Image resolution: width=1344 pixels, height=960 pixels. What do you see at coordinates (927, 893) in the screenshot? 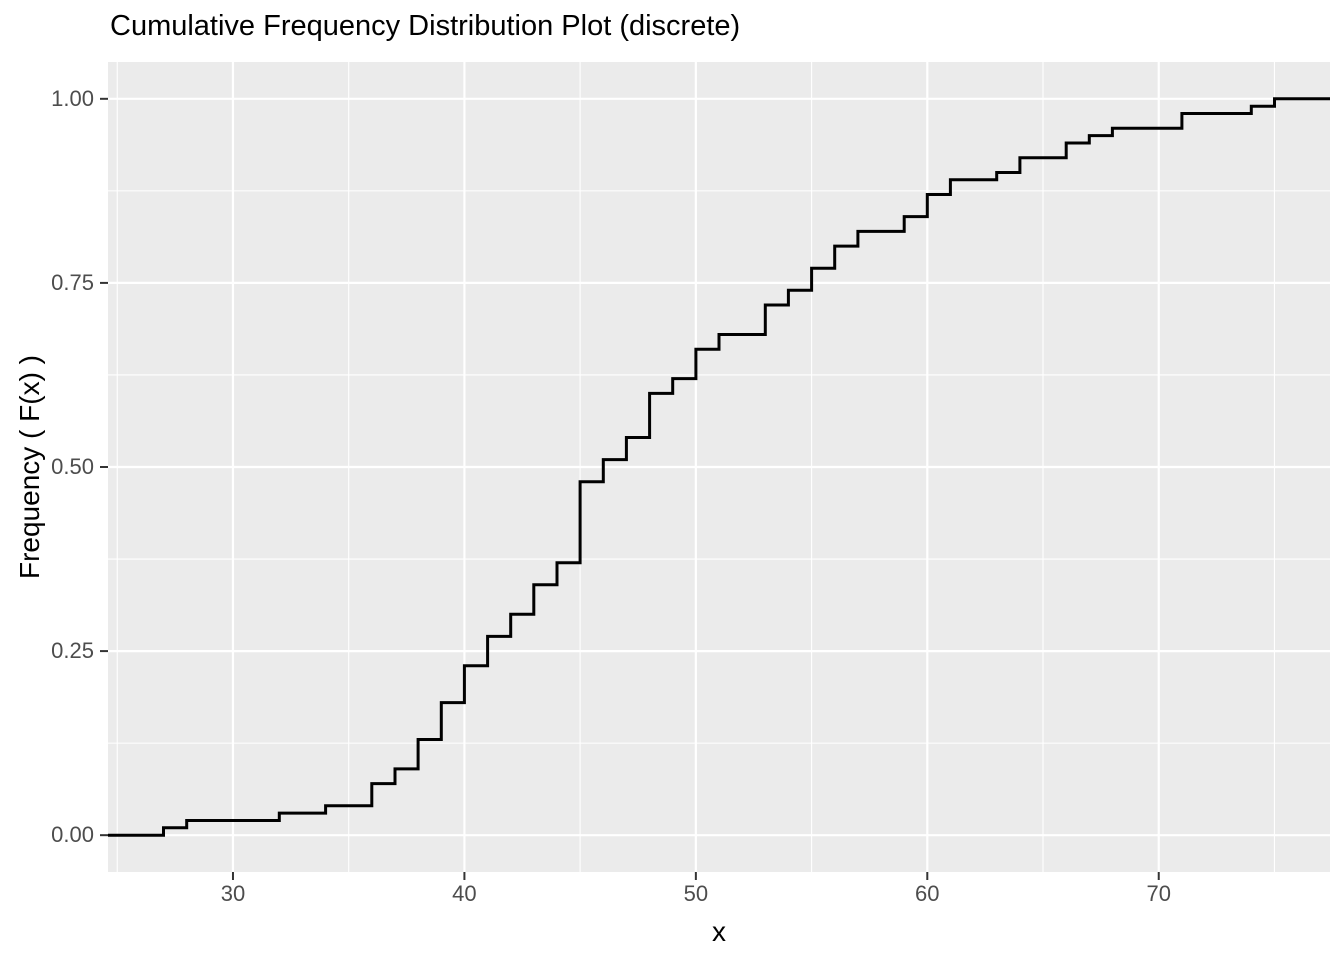
I see `x-tick-label: 60` at bounding box center [927, 893].